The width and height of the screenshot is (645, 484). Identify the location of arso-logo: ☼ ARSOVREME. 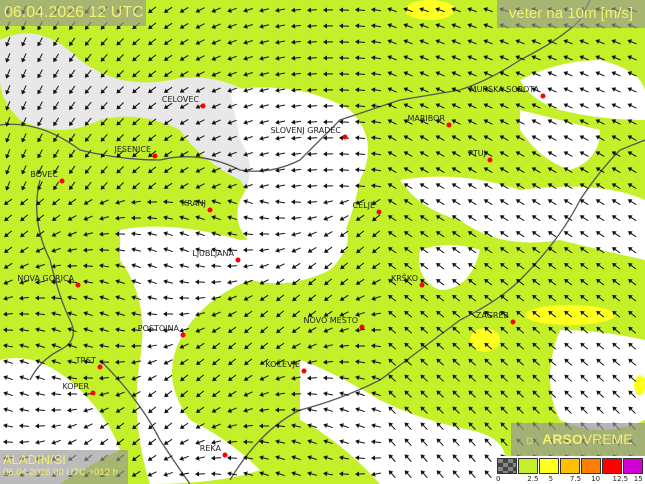
(578, 439).